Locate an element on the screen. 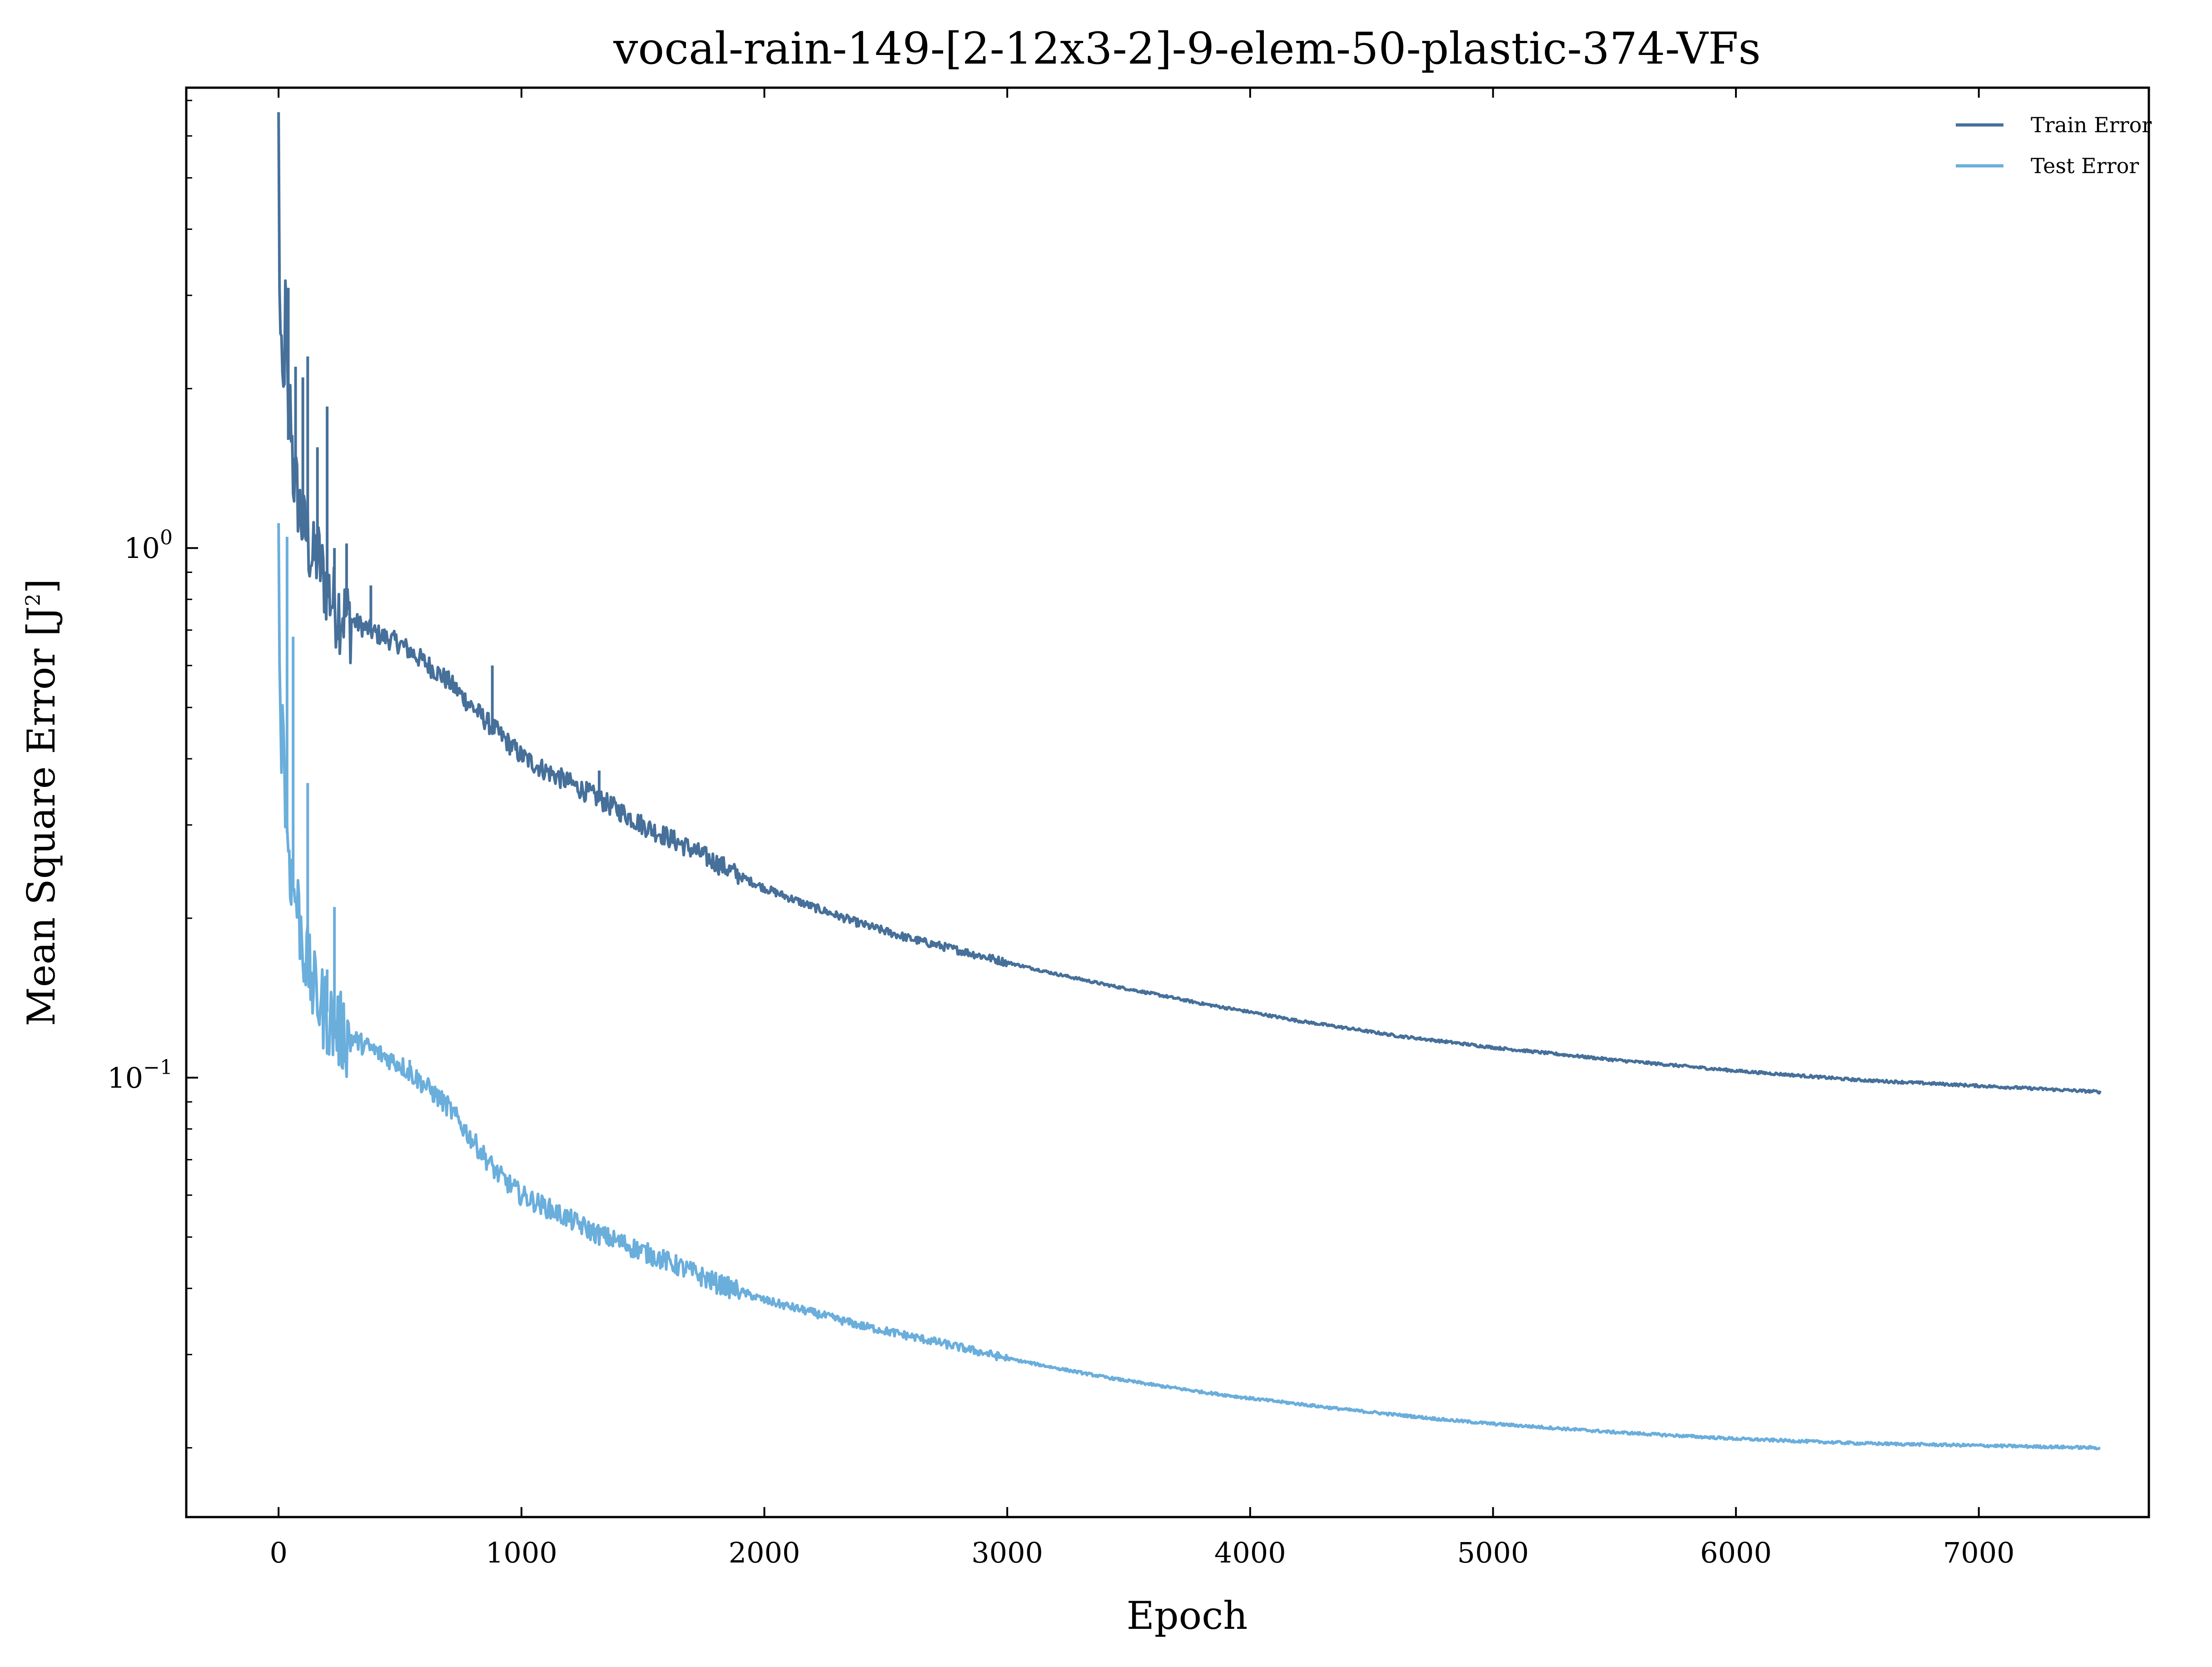 The image size is (2212, 1667). y-tick-label: 10⁰ is located at coordinates (148, 545).